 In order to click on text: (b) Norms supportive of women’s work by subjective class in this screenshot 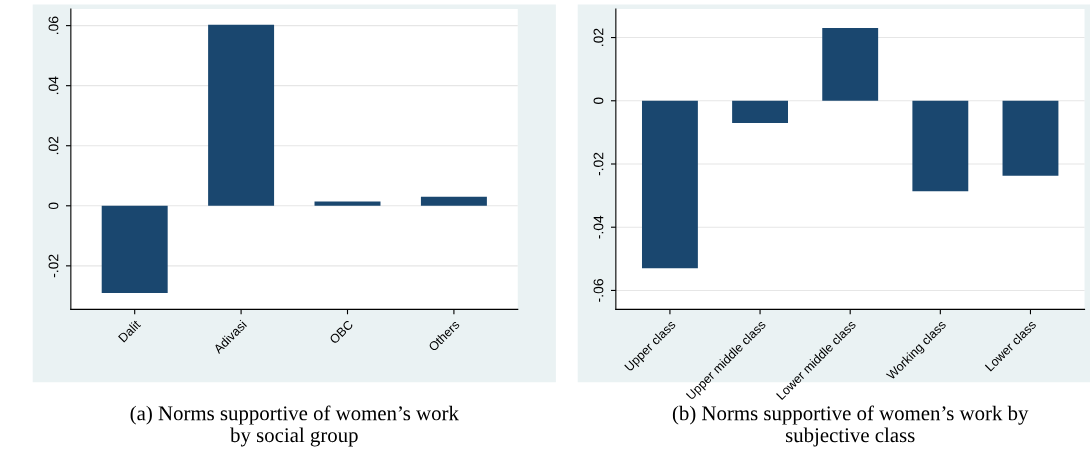, I will do `click(850, 426)`.